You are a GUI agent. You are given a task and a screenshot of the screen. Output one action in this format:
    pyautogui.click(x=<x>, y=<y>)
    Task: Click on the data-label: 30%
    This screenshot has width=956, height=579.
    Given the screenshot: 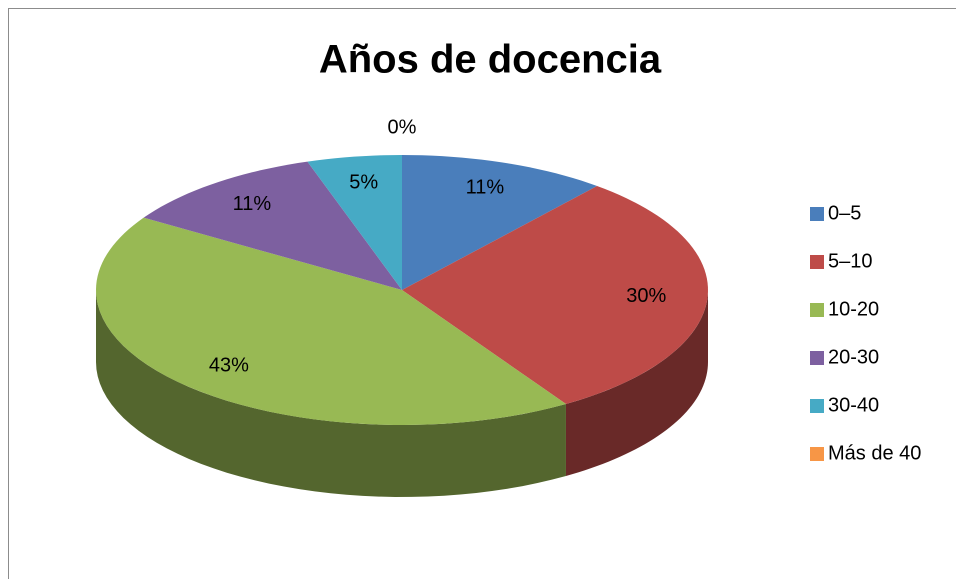 What is the action you would take?
    pyautogui.click(x=646, y=296)
    